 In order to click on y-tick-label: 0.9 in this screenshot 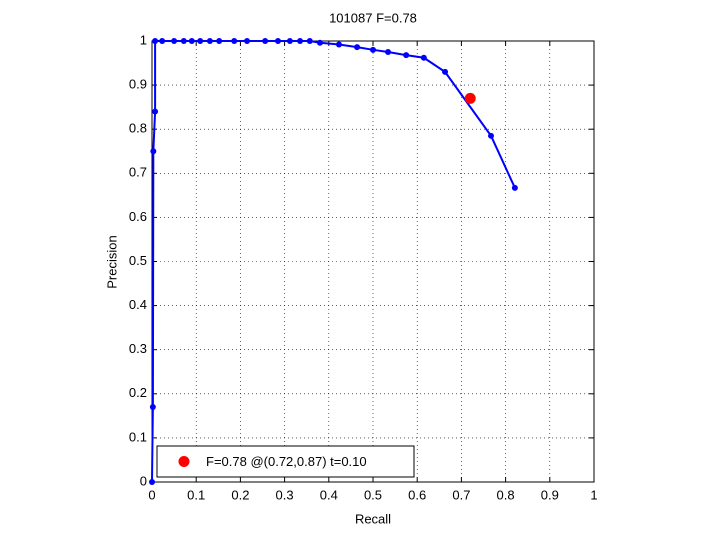, I will do `click(138, 84)`.